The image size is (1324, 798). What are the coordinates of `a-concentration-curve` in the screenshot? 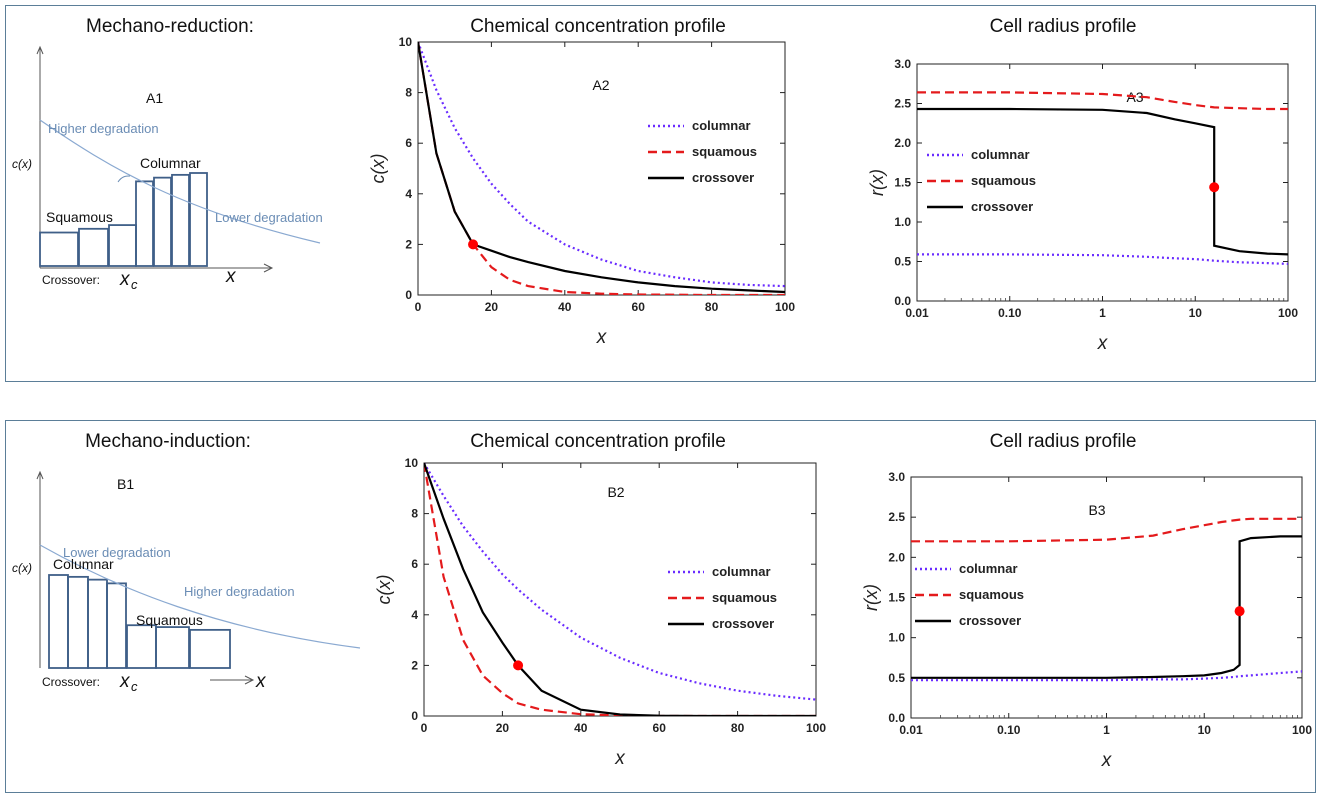 It's located at (180, 181).